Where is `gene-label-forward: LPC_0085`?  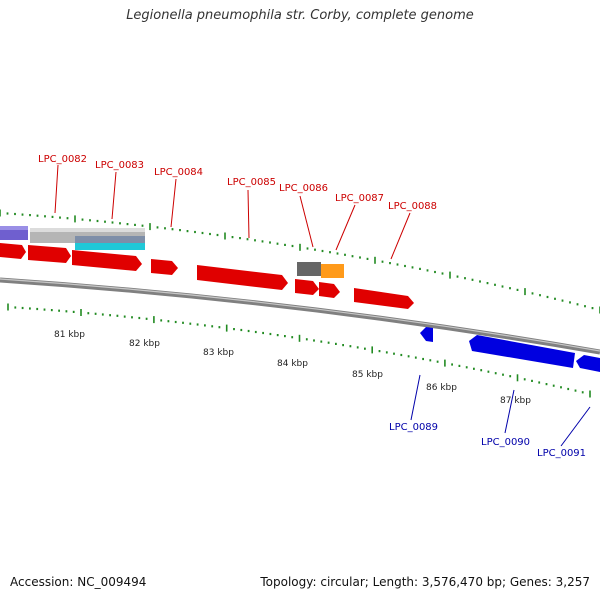 gene-label-forward: LPC_0085 is located at coordinates (251, 182).